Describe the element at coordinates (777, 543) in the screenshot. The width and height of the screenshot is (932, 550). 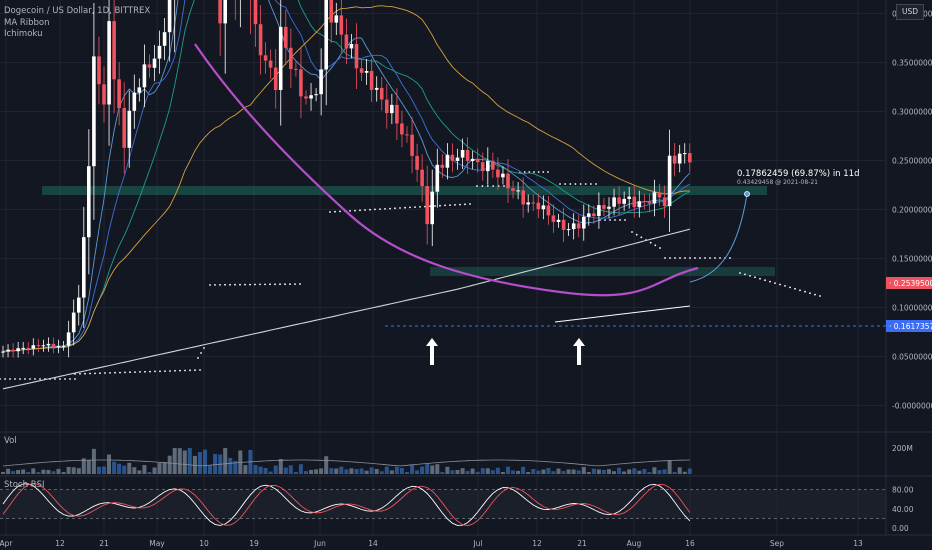
I see `time-tick-label: Sep` at that location.